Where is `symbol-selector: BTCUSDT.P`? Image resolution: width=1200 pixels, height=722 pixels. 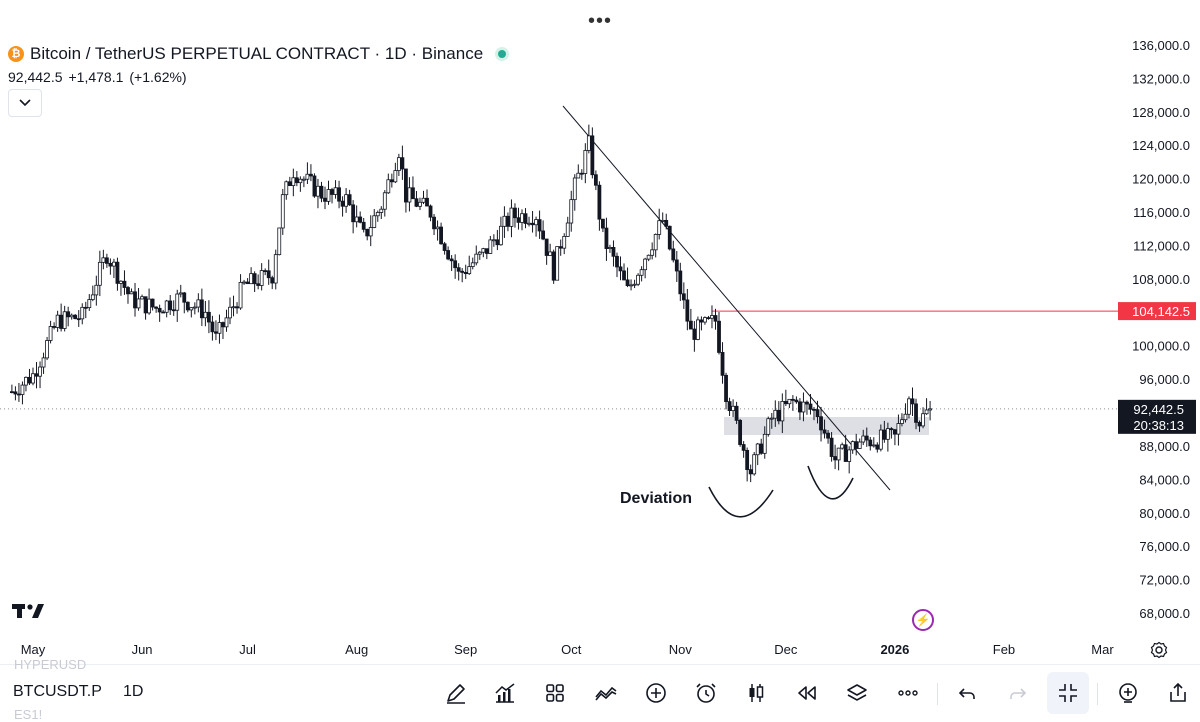 symbol-selector: BTCUSDT.P is located at coordinates (57, 691).